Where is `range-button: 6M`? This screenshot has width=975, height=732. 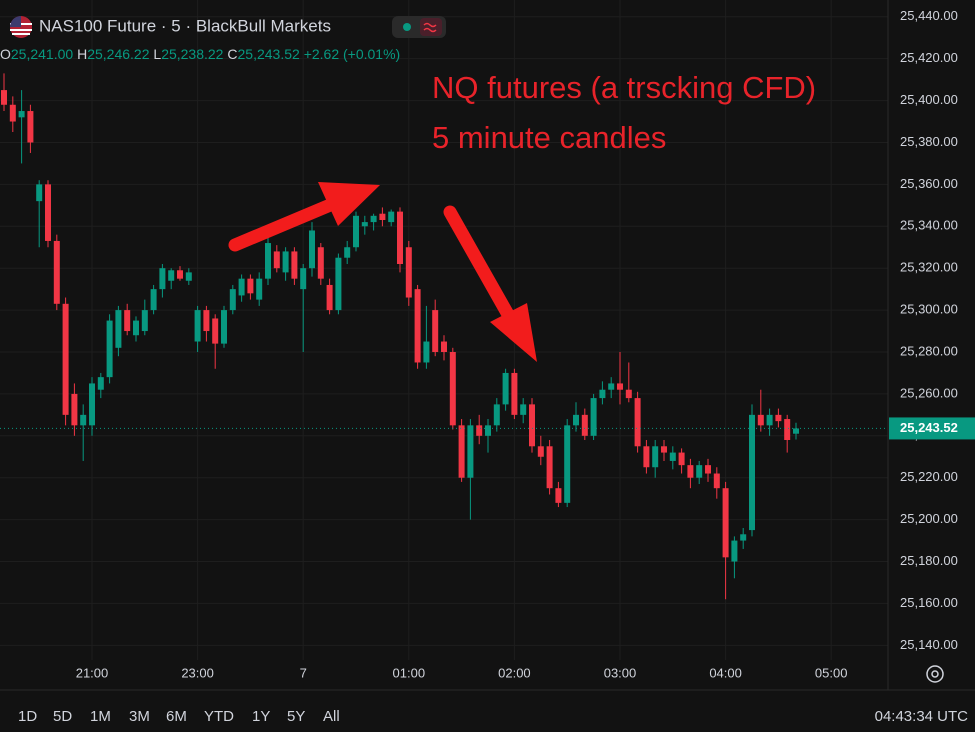 range-button: 6M is located at coordinates (176, 716).